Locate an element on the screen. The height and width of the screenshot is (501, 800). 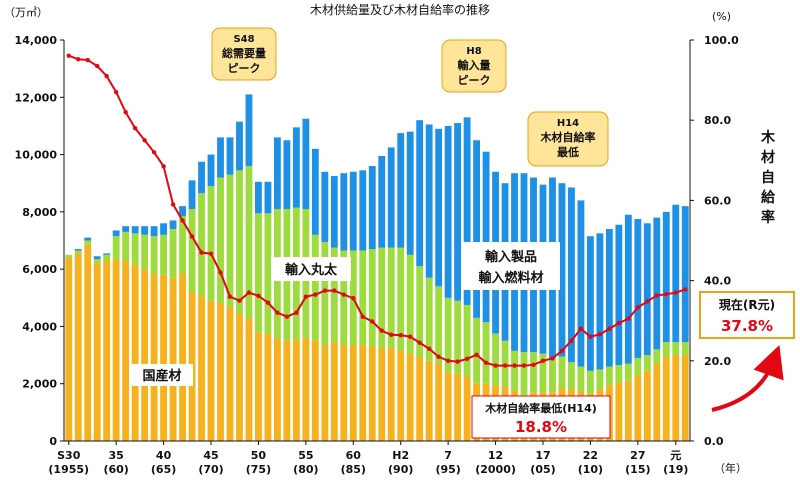
x-tick-label-era: 12 is located at coordinates (495, 455).